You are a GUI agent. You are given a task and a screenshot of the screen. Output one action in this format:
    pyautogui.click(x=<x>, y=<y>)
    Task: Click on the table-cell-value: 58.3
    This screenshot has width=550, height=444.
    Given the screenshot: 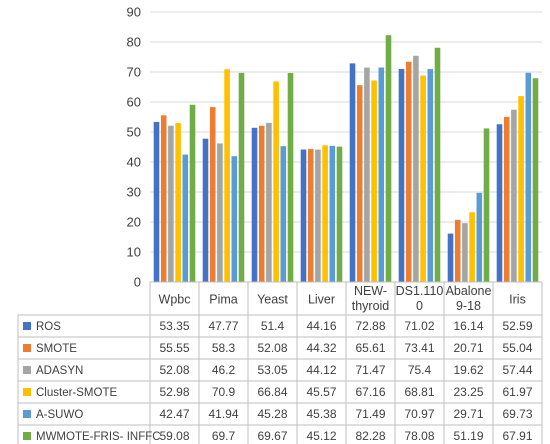 What is the action you would take?
    pyautogui.click(x=224, y=348)
    